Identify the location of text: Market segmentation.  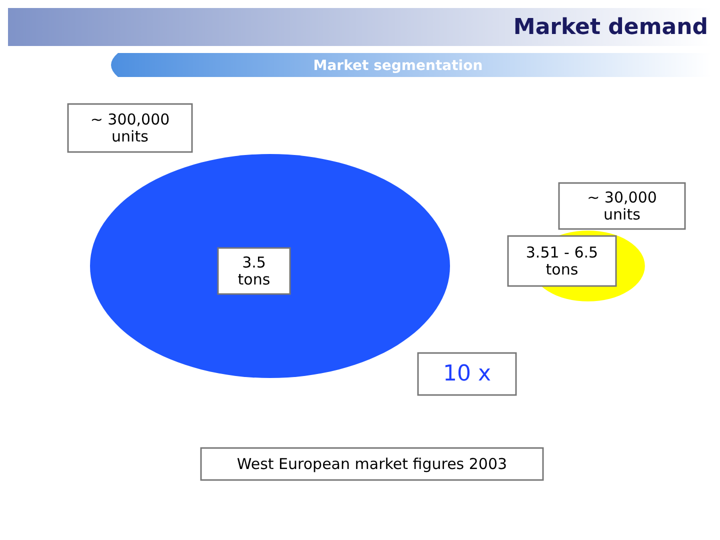
(398, 66).